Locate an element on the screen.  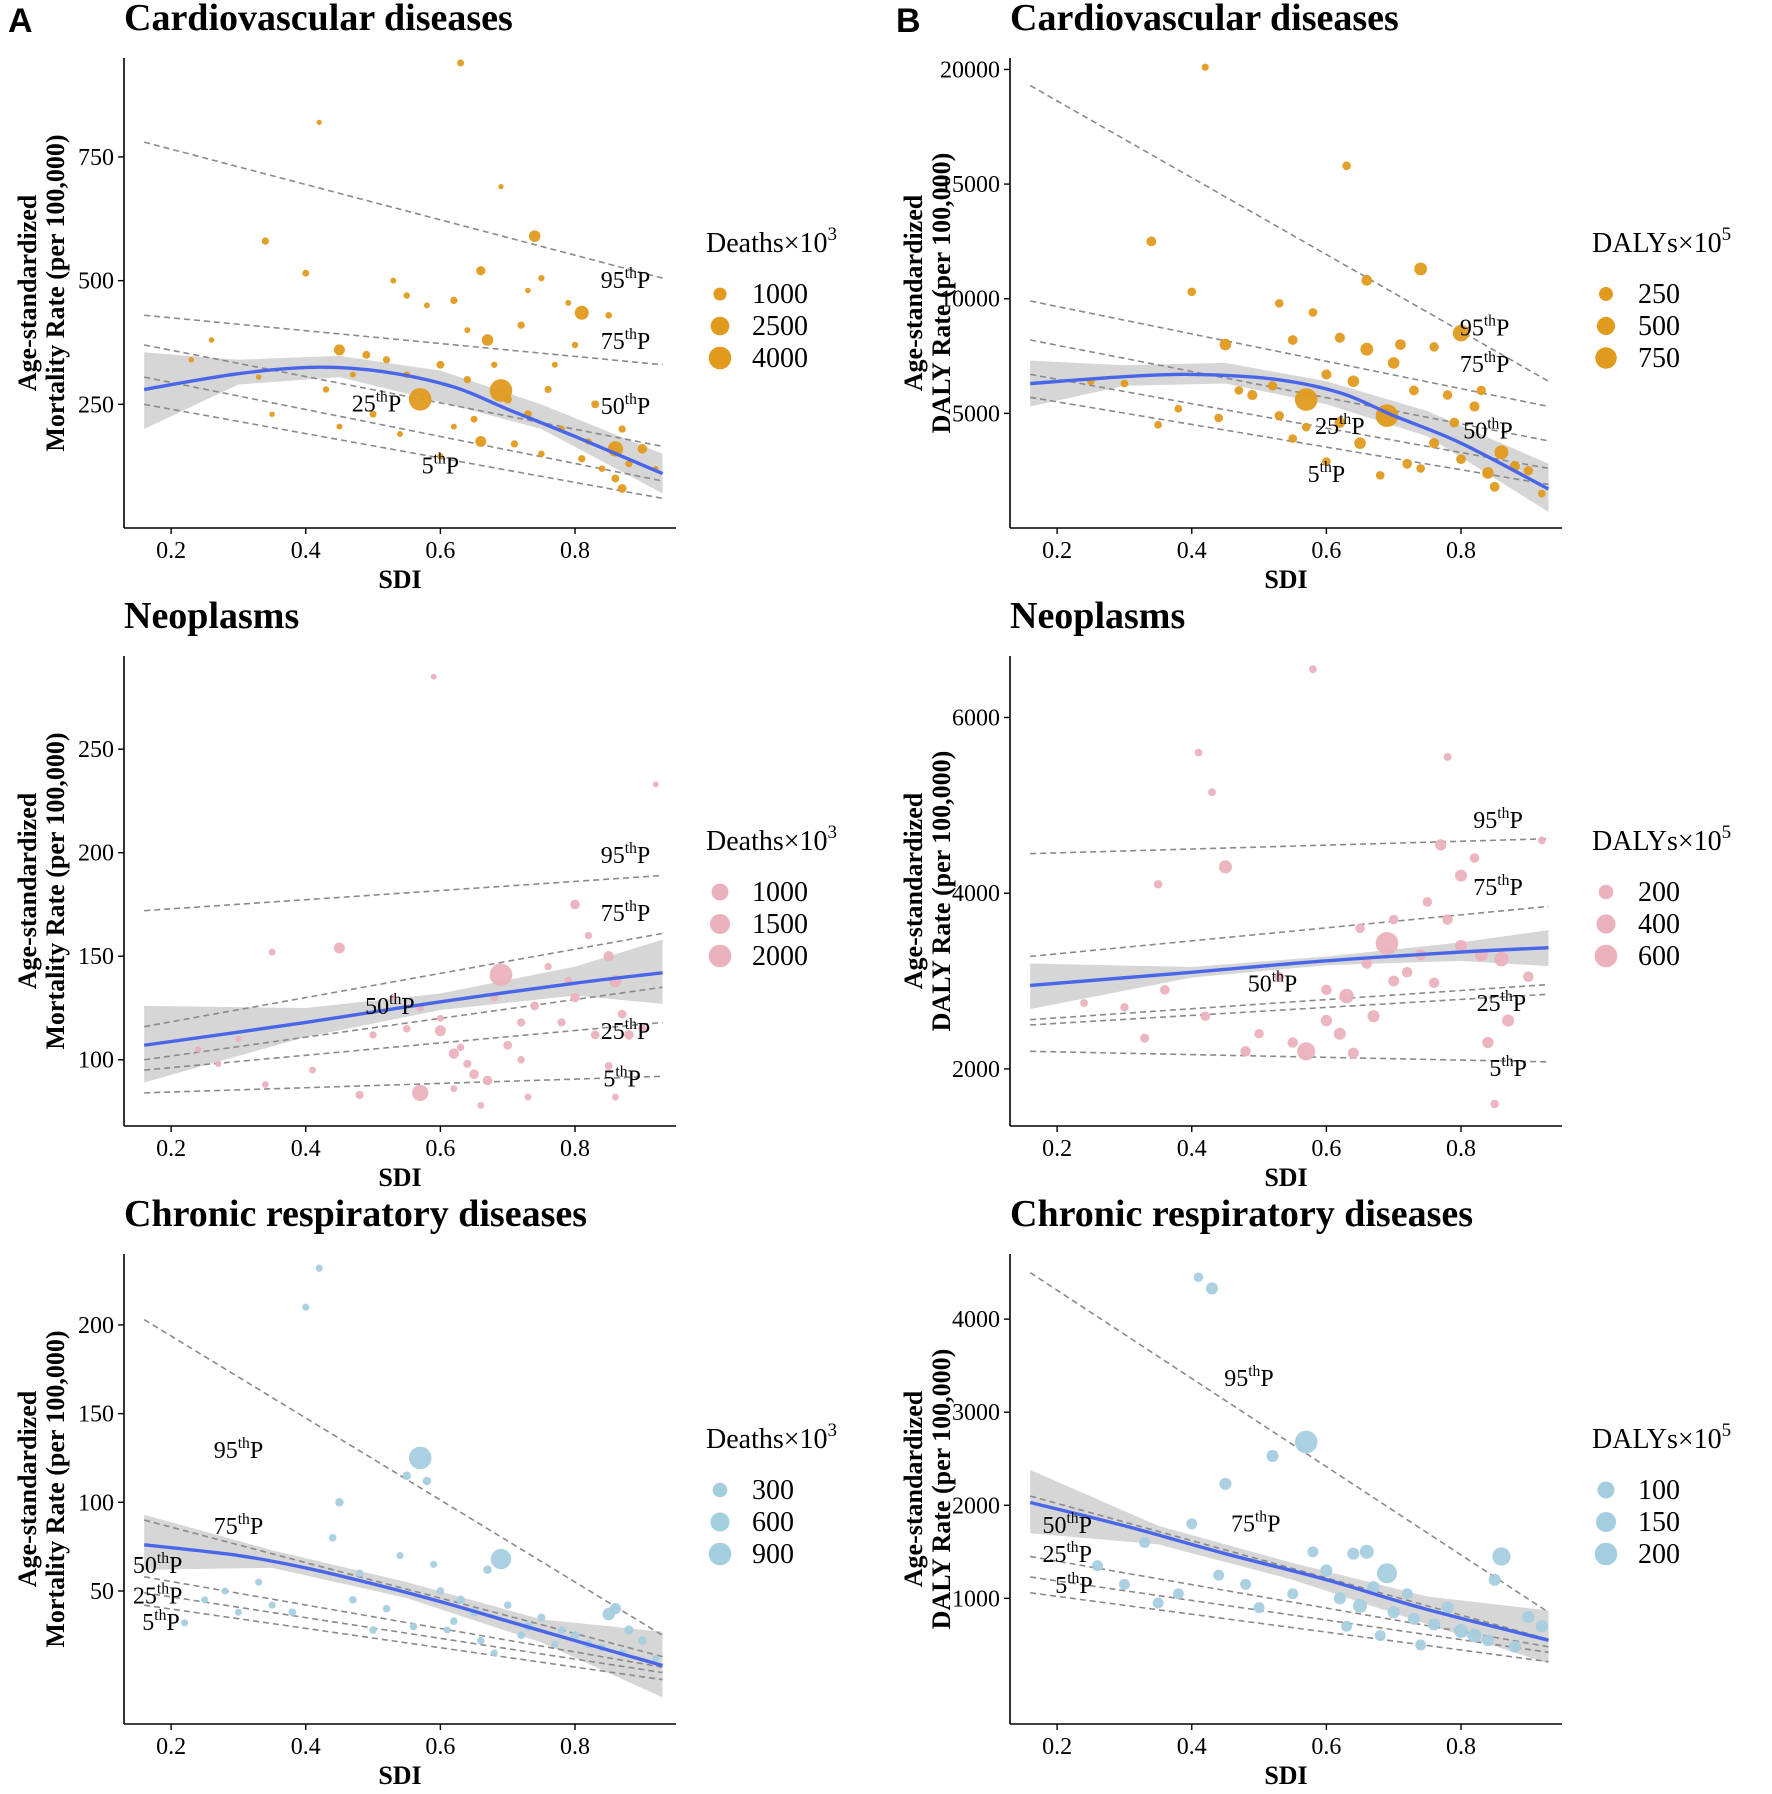
chart-title: Neoplasms is located at coordinates (1097, 616).